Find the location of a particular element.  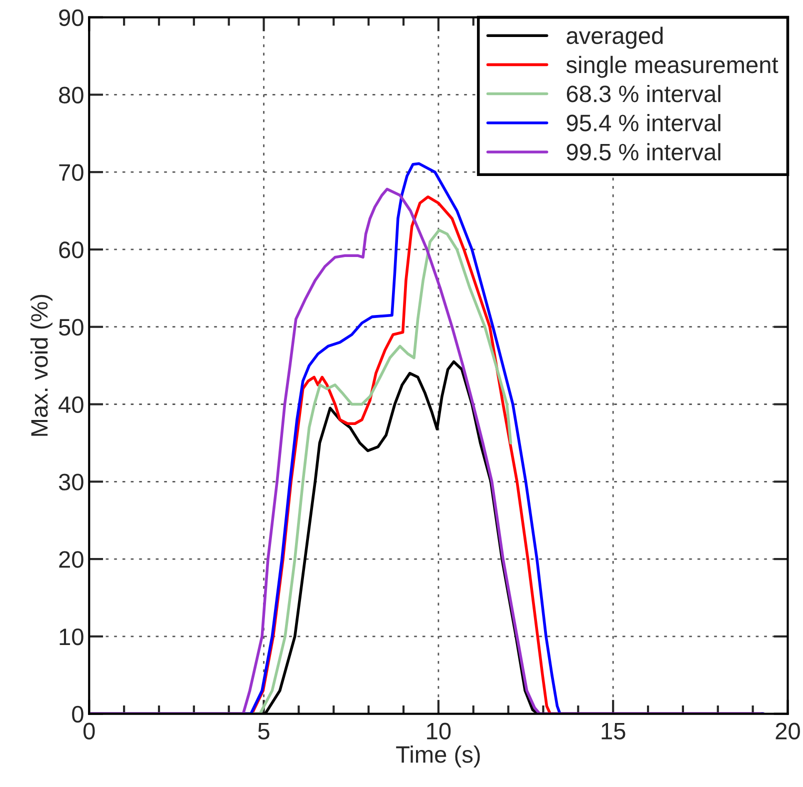

y-tick-label: 10 is located at coordinates (72, 637).